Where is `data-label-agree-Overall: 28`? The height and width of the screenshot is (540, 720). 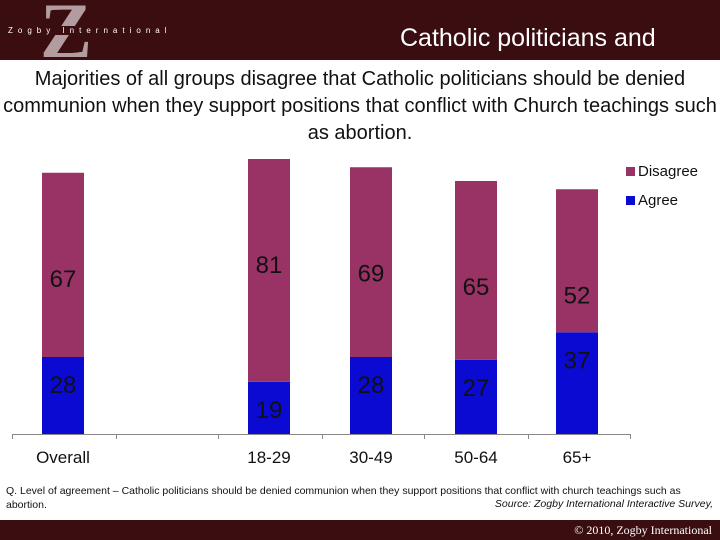
data-label-agree-Overall: 28 is located at coordinates (63, 385).